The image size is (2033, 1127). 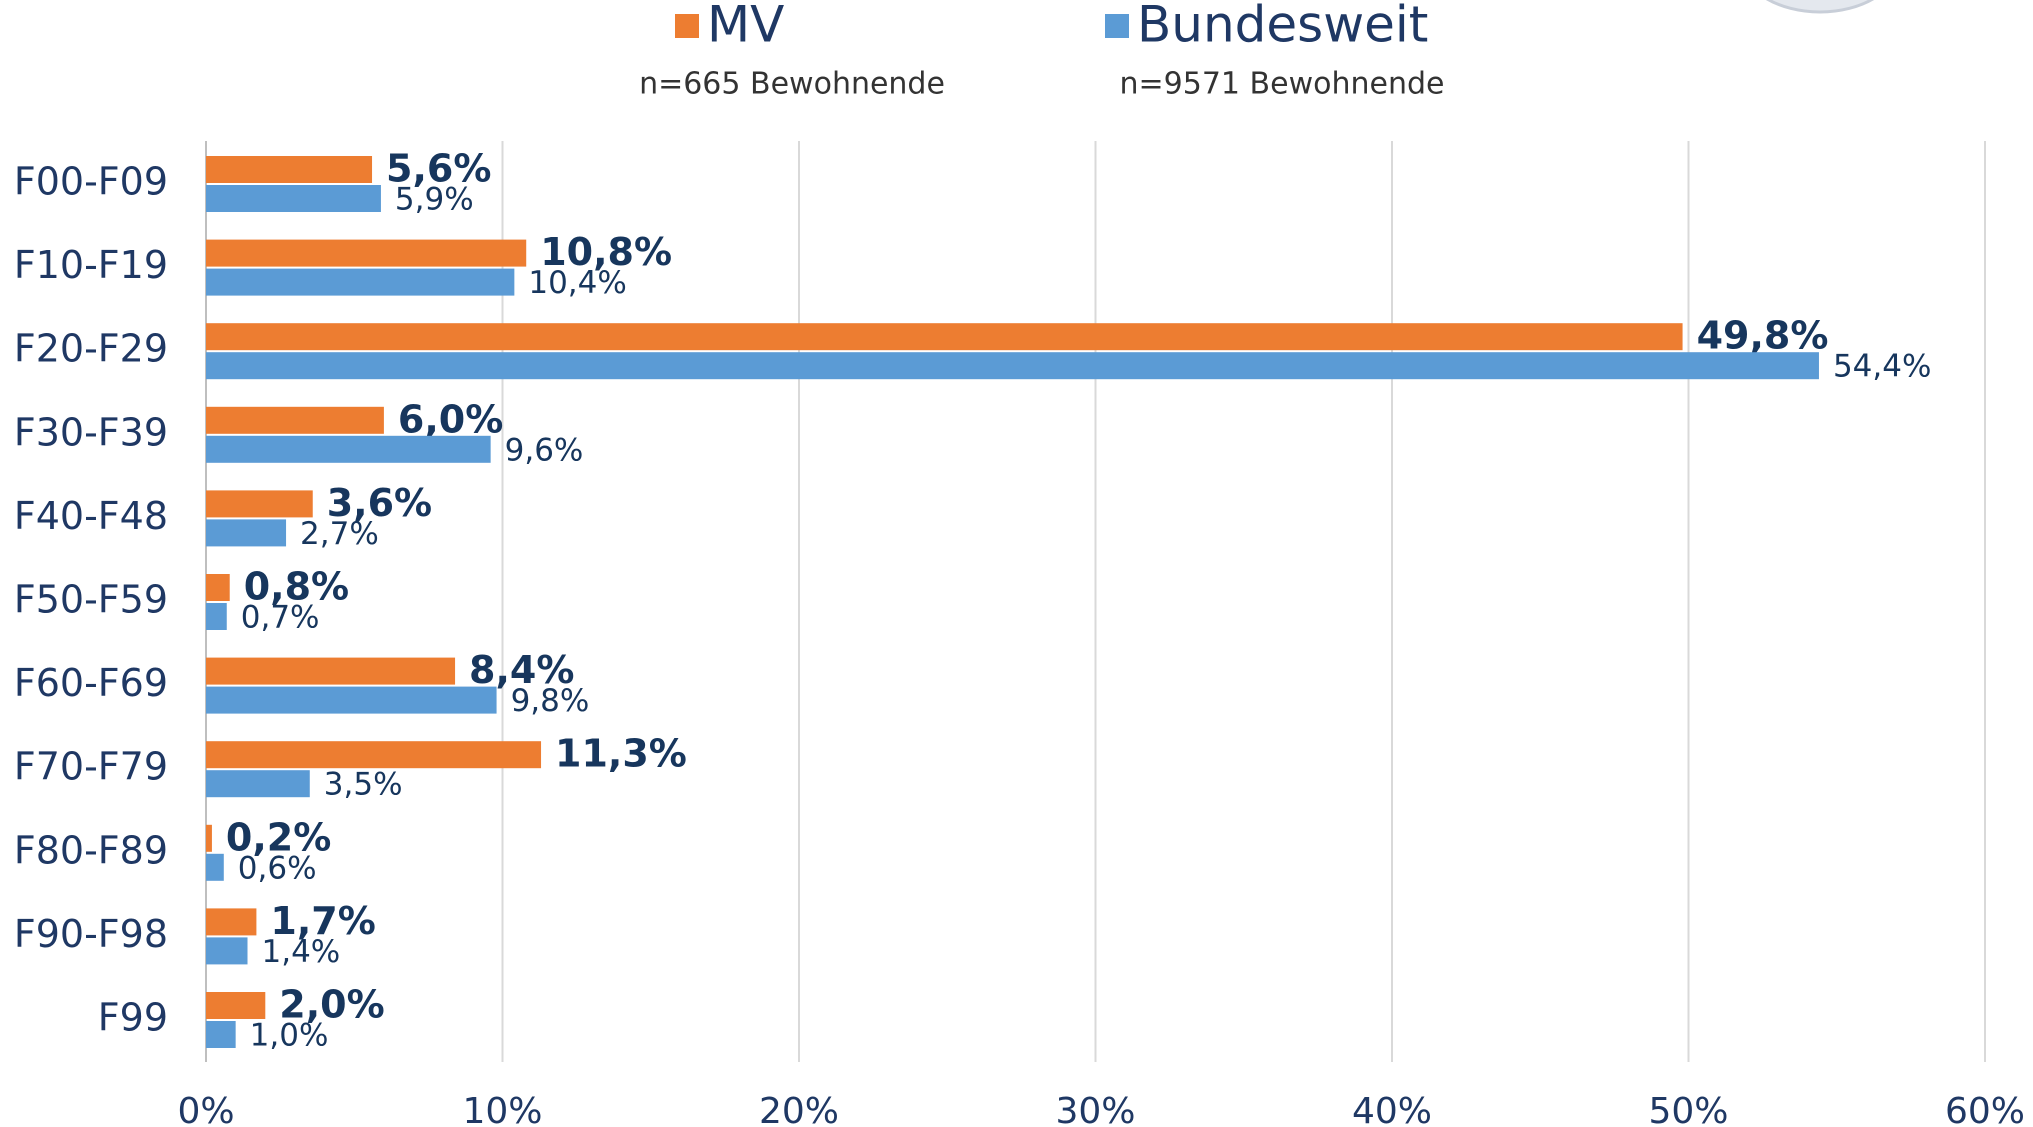 What do you see at coordinates (606, 252) in the screenshot?
I see `value-label: 10,8%` at bounding box center [606, 252].